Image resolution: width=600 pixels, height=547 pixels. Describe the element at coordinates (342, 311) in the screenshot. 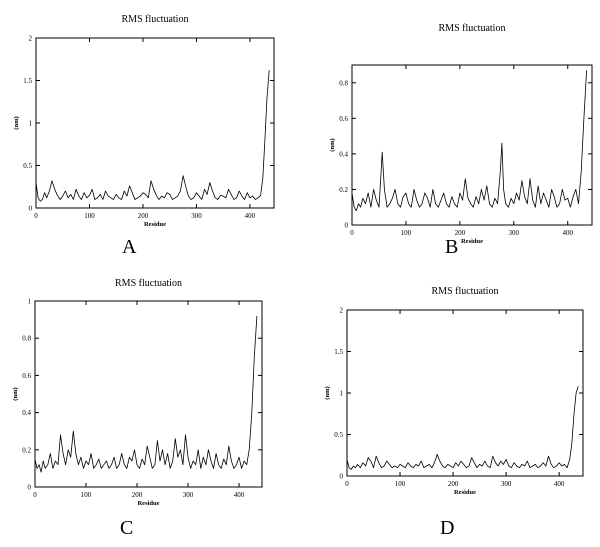

I see `y-tick-label-d: 2` at that location.